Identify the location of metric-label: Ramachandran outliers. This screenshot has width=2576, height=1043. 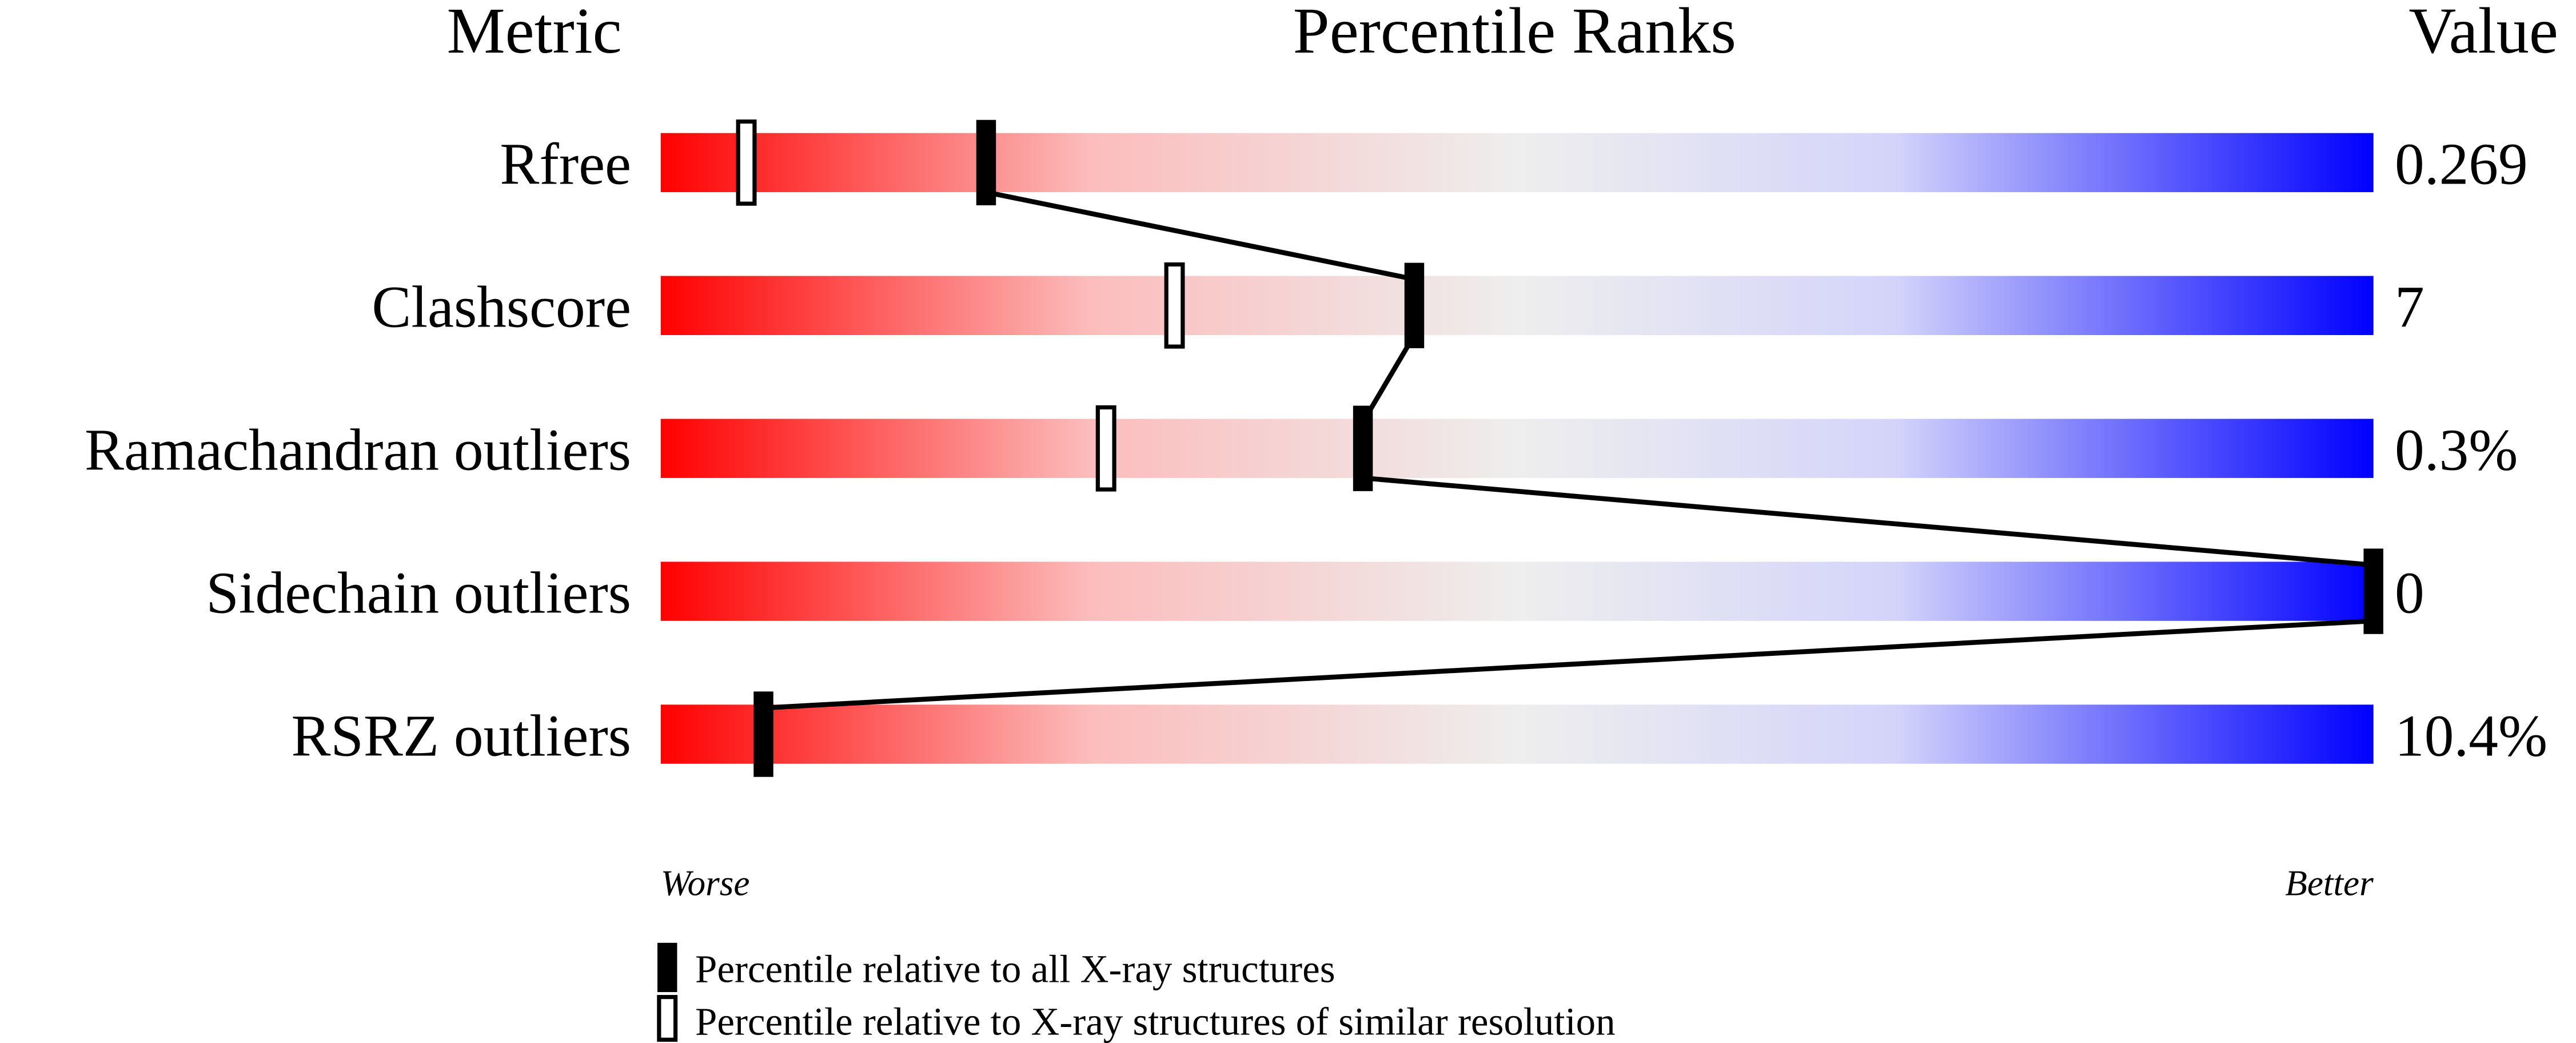
(358, 450).